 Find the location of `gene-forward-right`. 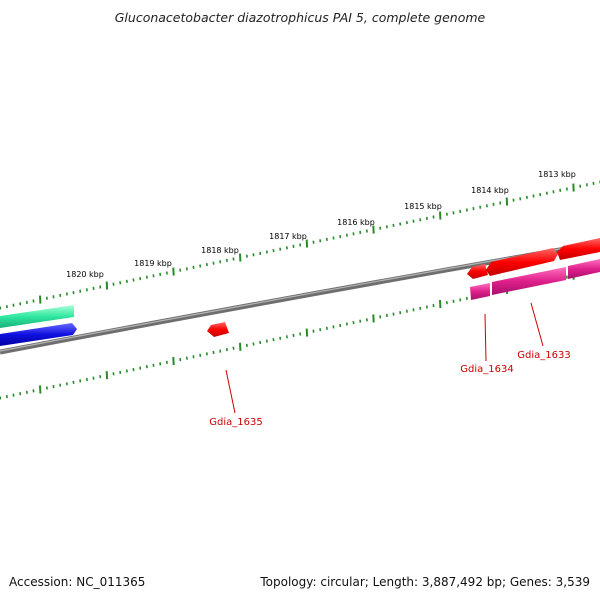

gene-forward-right is located at coordinates (578, 249).